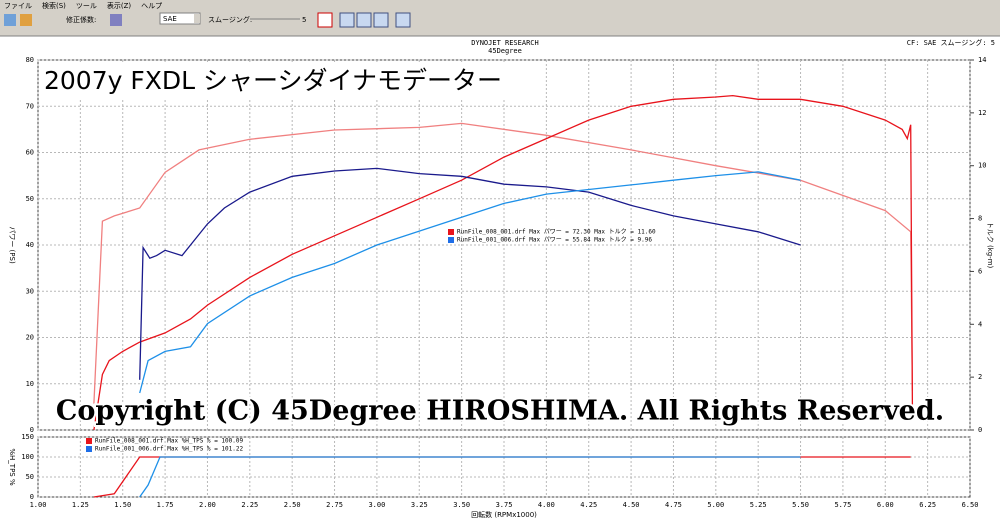 This screenshot has width=1000, height=526. Describe the element at coordinates (30, 338) in the screenshot. I see `y-tick-label: 20` at that location.